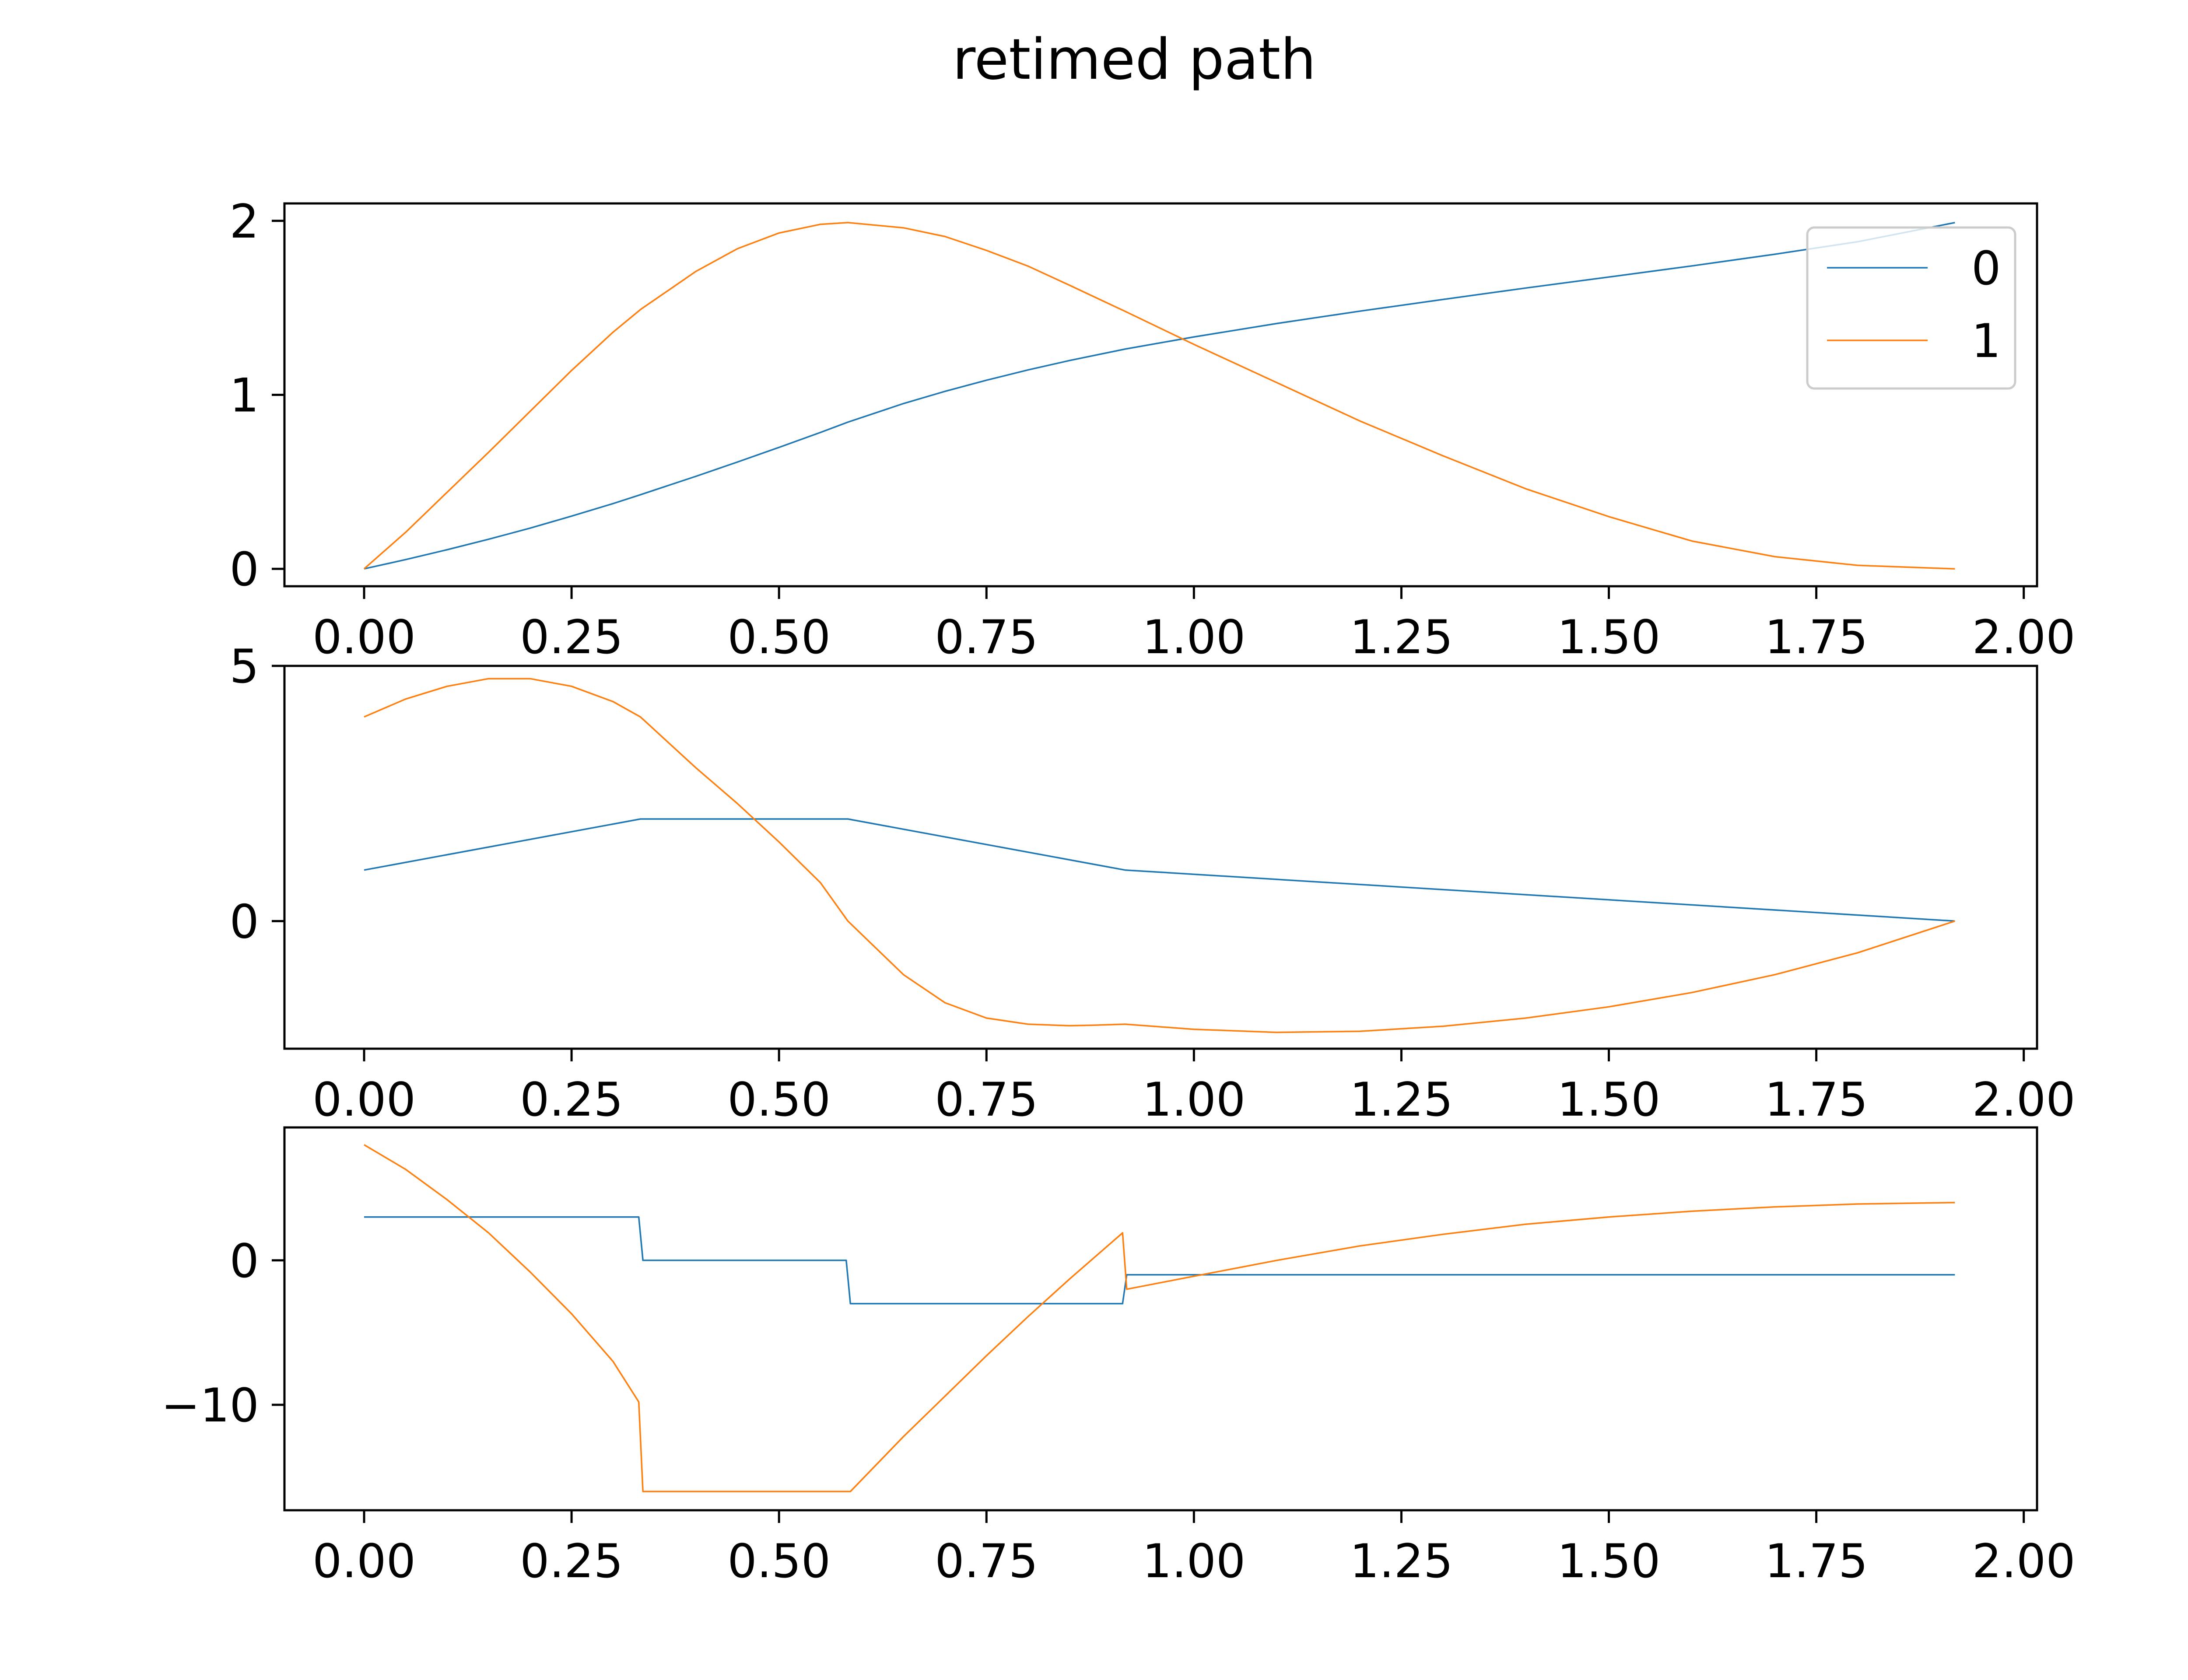  Describe the element at coordinates (1816, 1100) in the screenshot. I see `subplot-2-xtick-label: 1.75` at that location.